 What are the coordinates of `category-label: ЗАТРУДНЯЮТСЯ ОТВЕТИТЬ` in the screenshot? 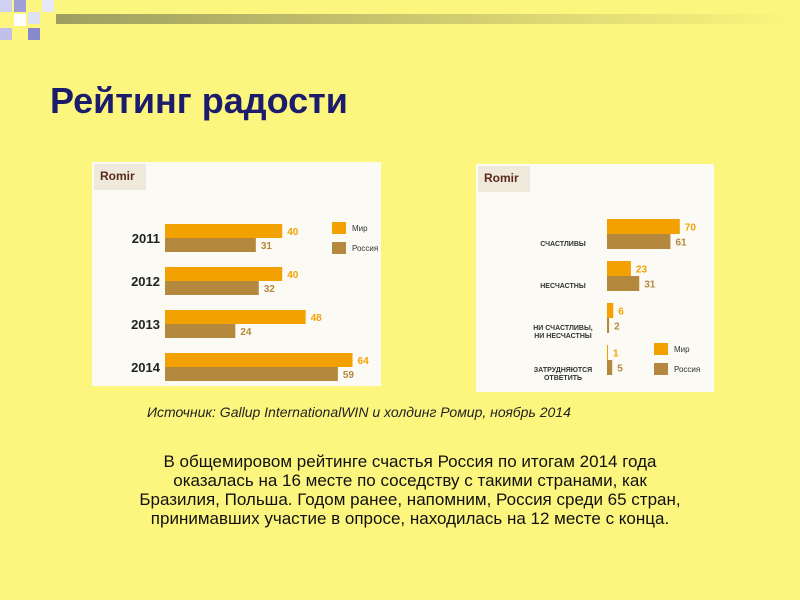 It's located at (563, 374).